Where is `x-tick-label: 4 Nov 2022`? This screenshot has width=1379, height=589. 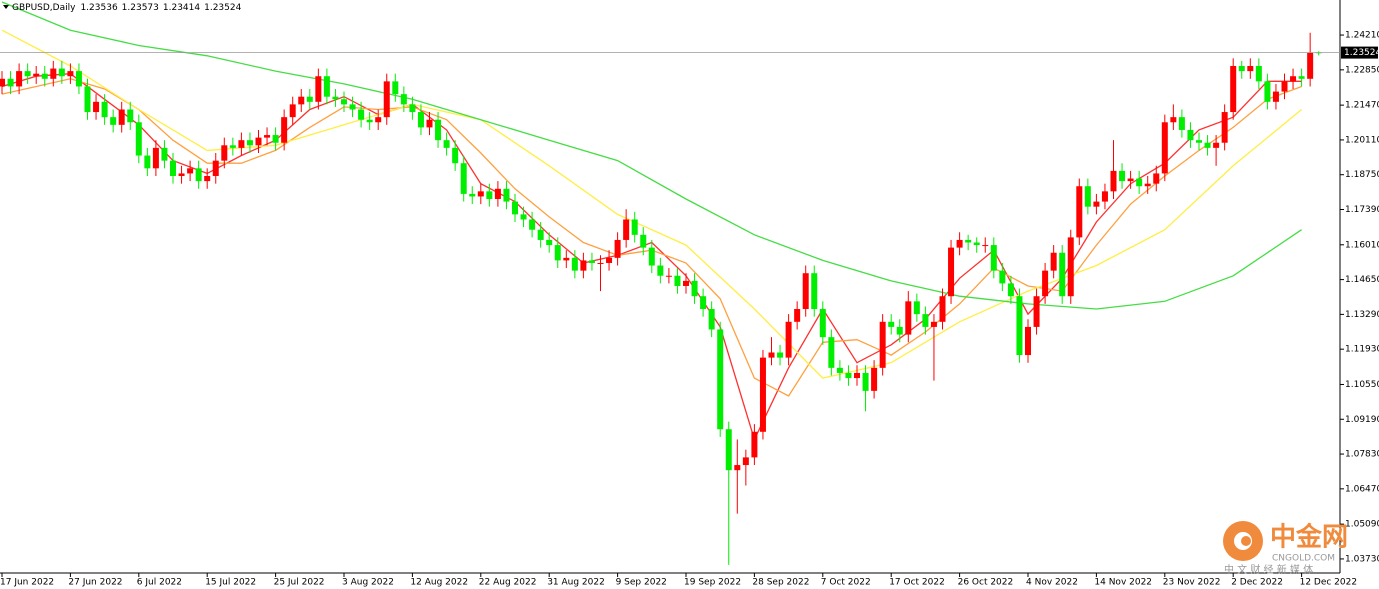 x-tick-label: 4 Nov 2022 is located at coordinates (1052, 583).